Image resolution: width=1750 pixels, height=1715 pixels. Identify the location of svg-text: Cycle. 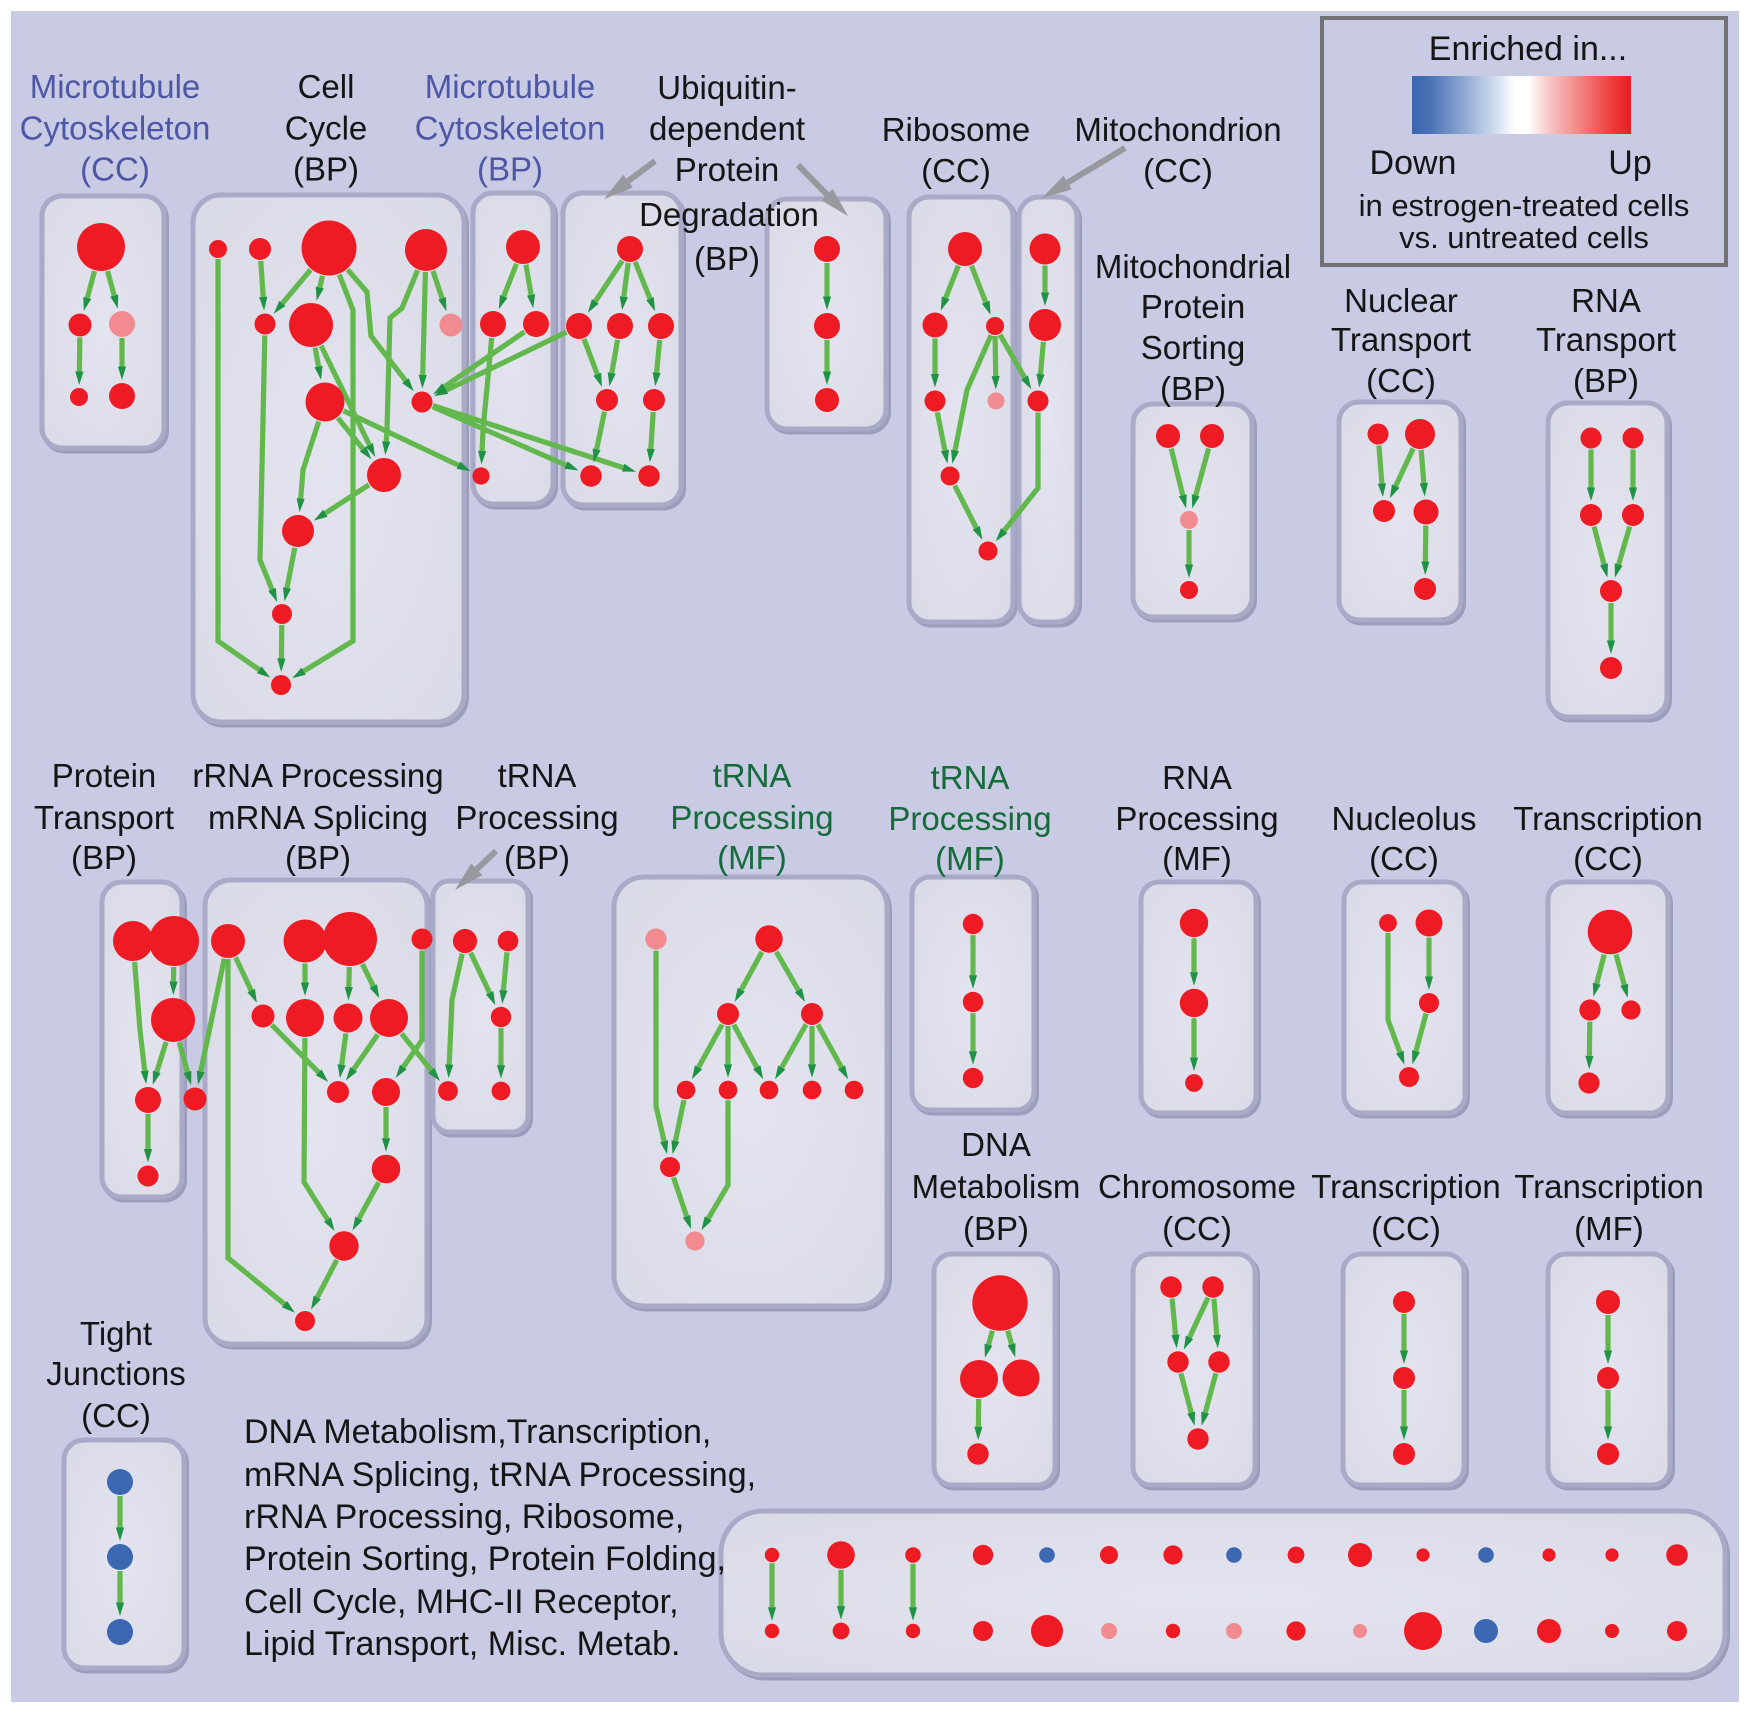
(326, 128).